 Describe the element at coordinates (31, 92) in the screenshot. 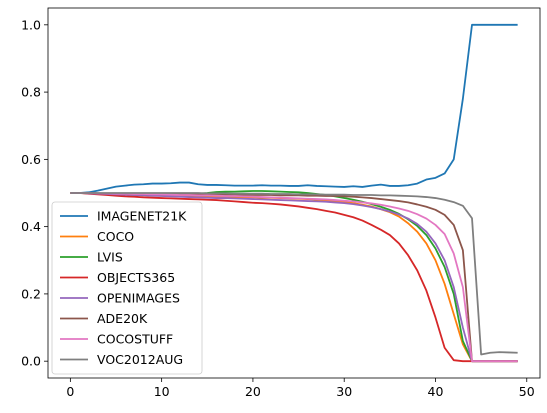

I see `y-tick-label: 0.8` at that location.